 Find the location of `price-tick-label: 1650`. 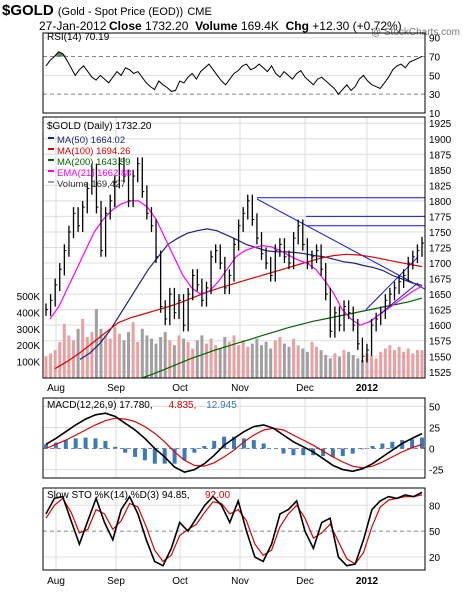

price-tick-label: 1650 is located at coordinates (440, 295).